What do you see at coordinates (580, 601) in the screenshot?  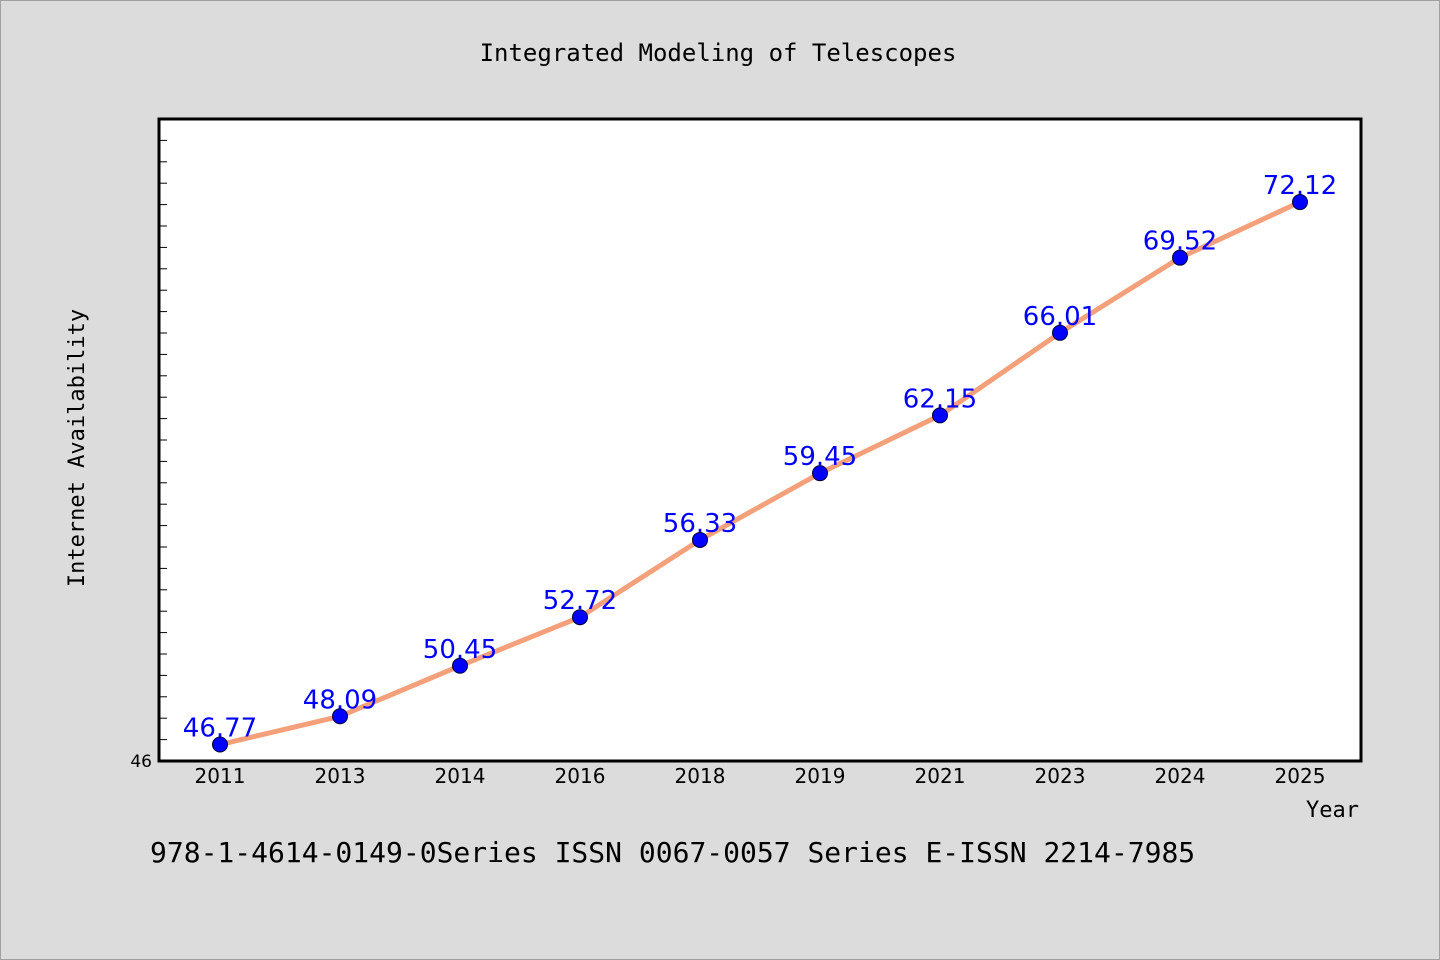 I see `data-label: 52.72` at bounding box center [580, 601].